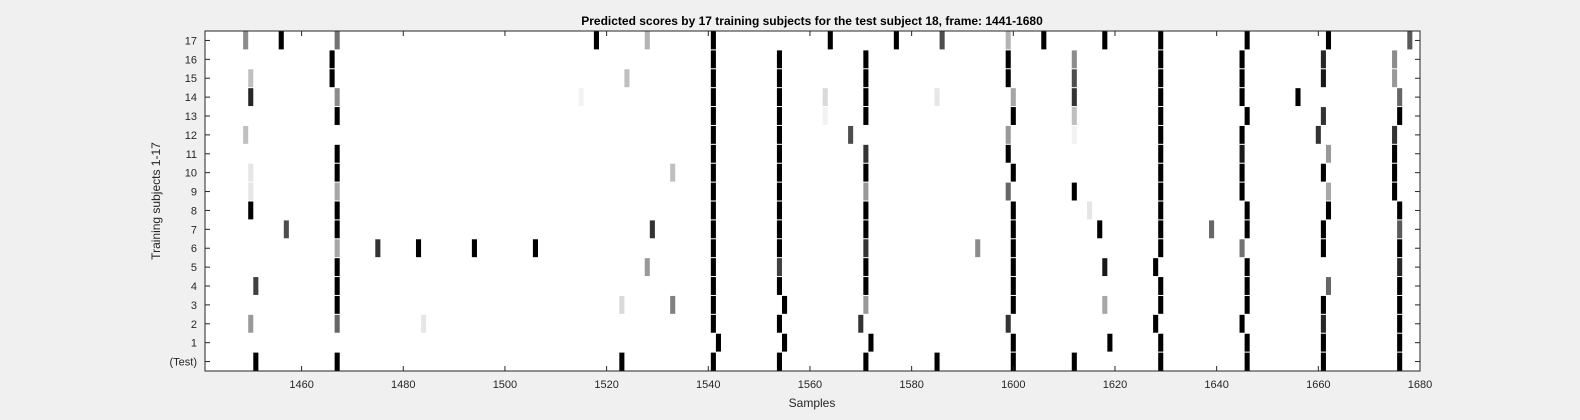 The height and width of the screenshot is (420, 1580). I want to click on x-tick-label: 1560, so click(810, 385).